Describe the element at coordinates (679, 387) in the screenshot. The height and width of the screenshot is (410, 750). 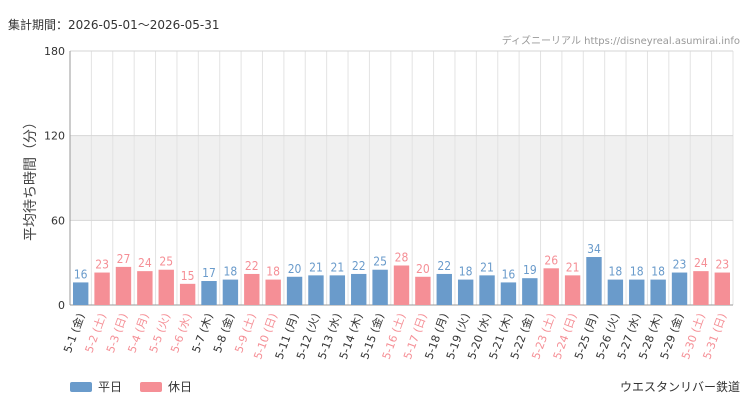
I see `attraction-name: ウエスタンリバー鉄道` at that location.